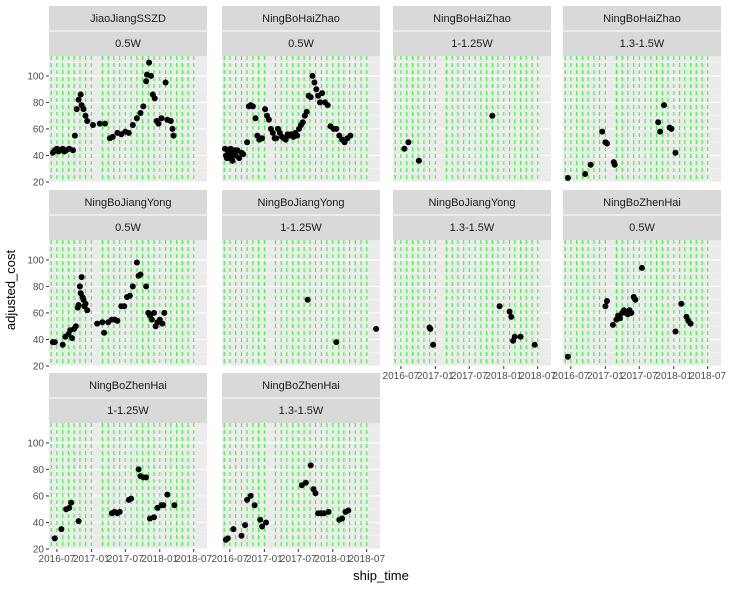 Image resolution: width=733 pixels, height=590 pixels. Describe the element at coordinates (503, 376) in the screenshot. I see `x-tick-label: 2018-01` at that location.